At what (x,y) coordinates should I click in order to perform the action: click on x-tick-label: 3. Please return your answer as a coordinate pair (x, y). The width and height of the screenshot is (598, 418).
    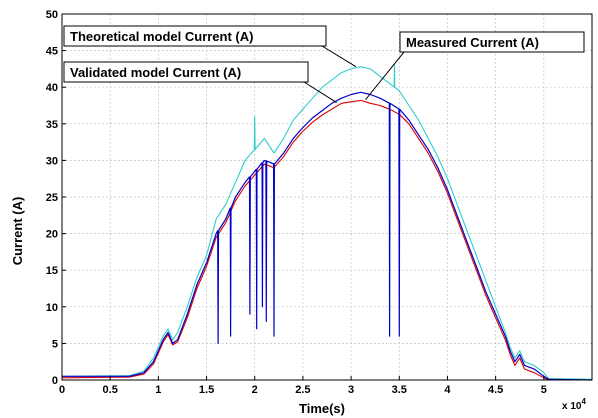
    Looking at the image, I should click on (351, 390).